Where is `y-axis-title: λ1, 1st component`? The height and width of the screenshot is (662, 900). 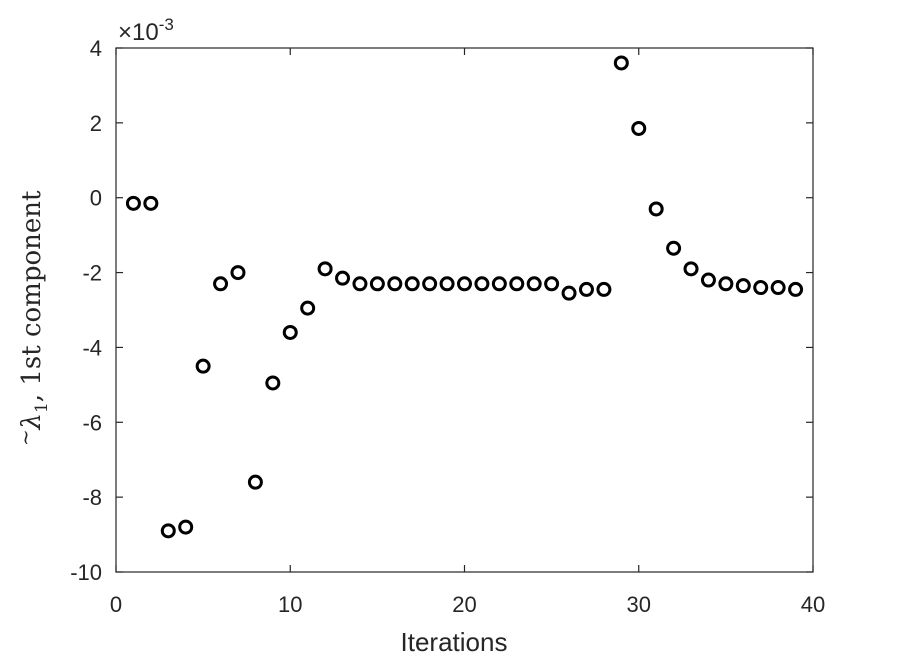 y-axis-title: λ1, 1st component is located at coordinates (34, 310).